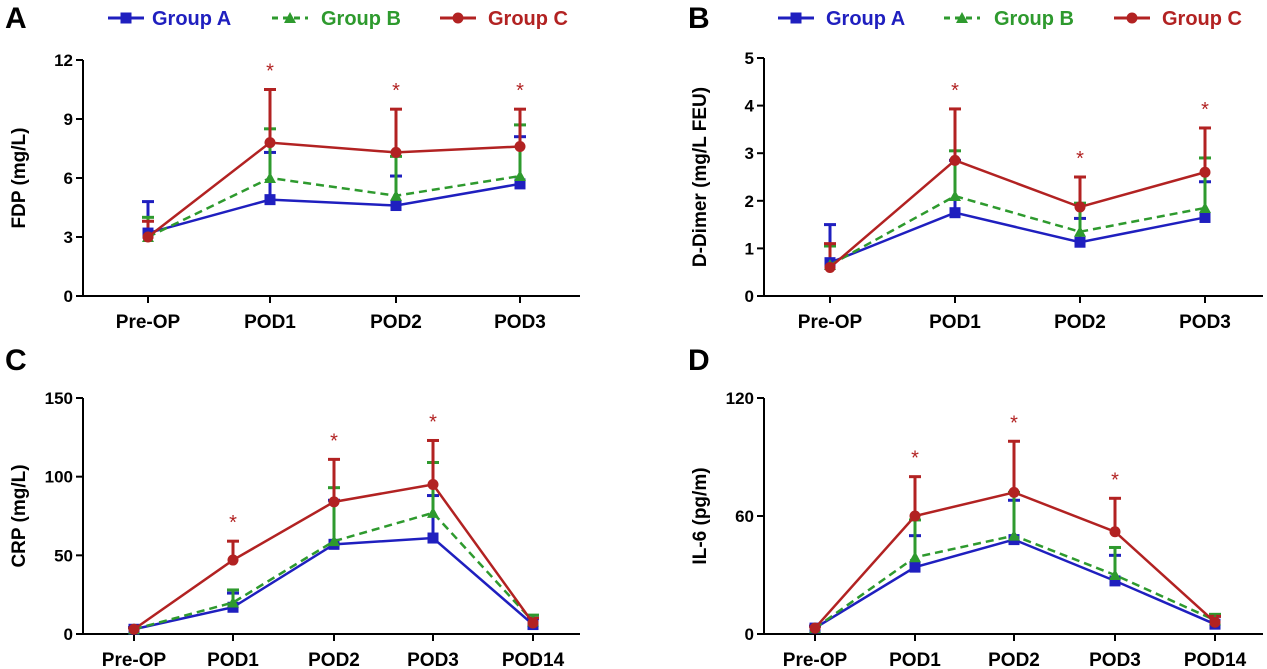 Image resolution: width=1267 pixels, height=669 pixels. What do you see at coordinates (1014, 659) in the screenshot?
I see `x-tick-label: POD2` at bounding box center [1014, 659].